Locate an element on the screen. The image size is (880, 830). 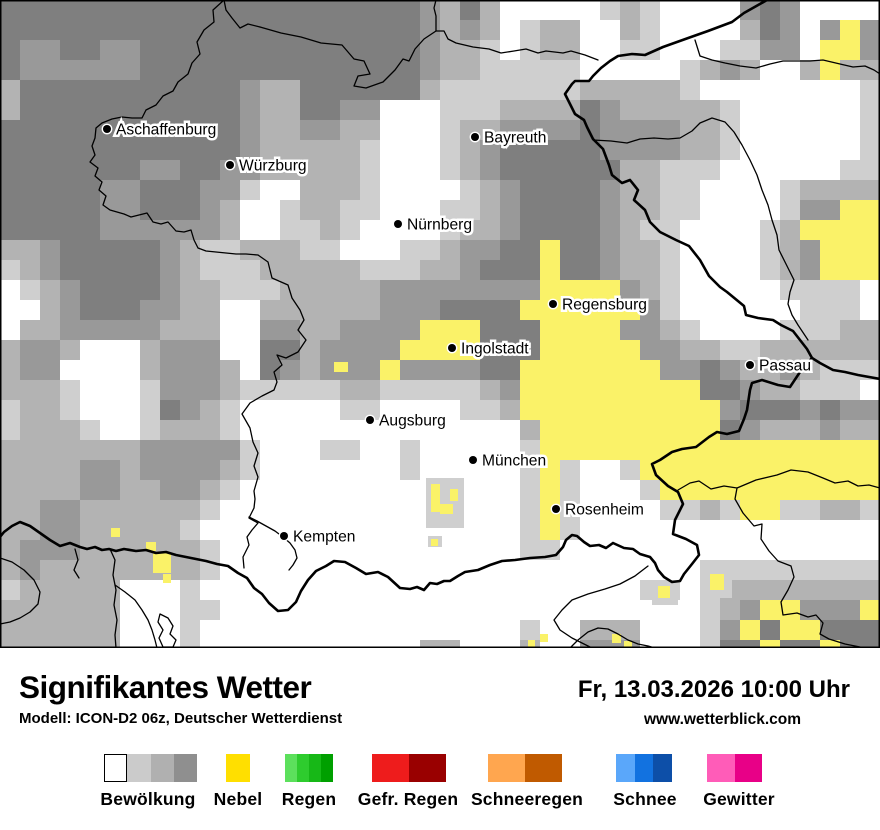
svg-text: Nürnberg is located at coordinates (439, 224).